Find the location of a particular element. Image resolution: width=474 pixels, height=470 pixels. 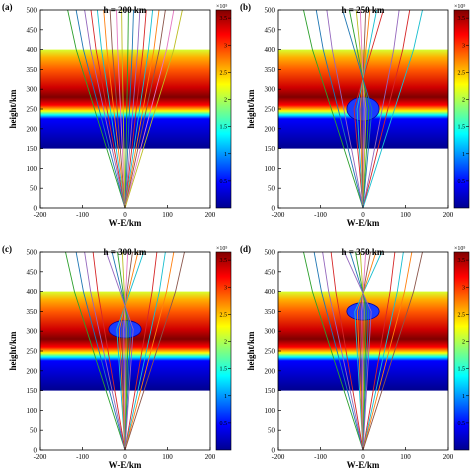

y-axis-label: height/km is located at coordinates (251, 351).